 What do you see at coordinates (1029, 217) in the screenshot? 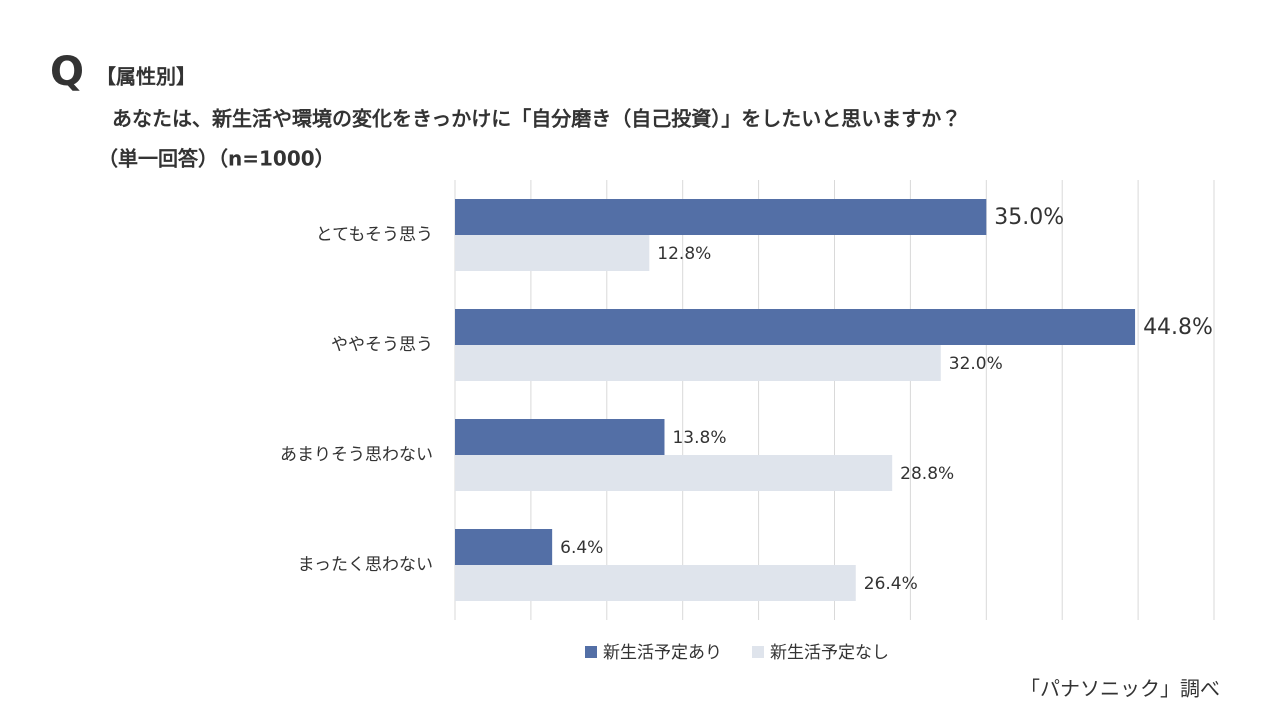
I see `value-label: 35.0%` at bounding box center [1029, 217].